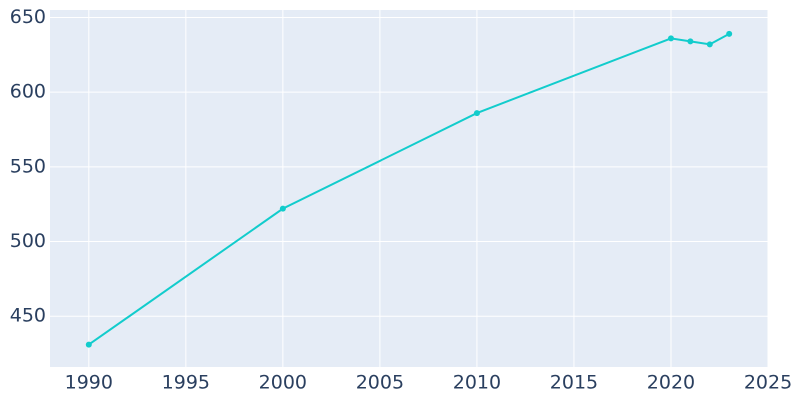  What do you see at coordinates (768, 383) in the screenshot?
I see `x-tick-label: 2025` at bounding box center [768, 383].